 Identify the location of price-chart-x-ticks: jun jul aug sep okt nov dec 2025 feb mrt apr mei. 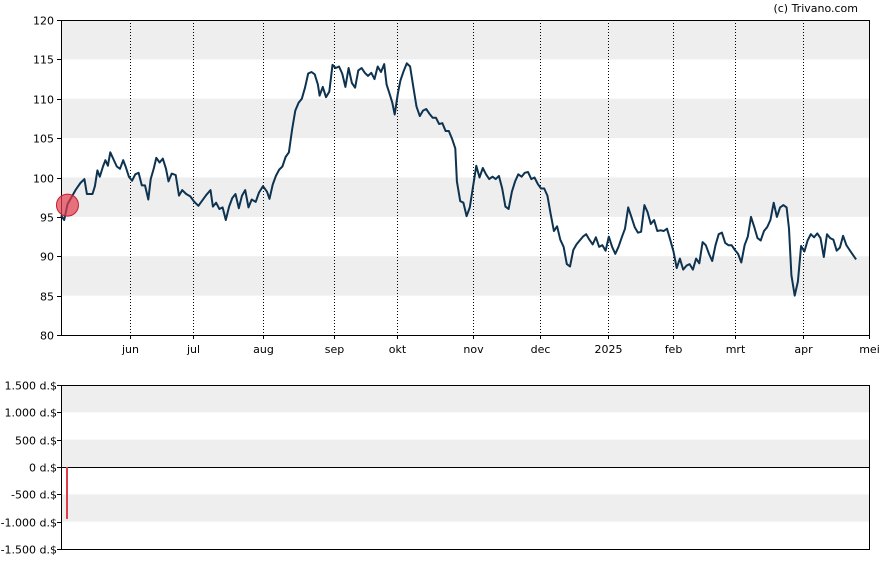
(500, 345).